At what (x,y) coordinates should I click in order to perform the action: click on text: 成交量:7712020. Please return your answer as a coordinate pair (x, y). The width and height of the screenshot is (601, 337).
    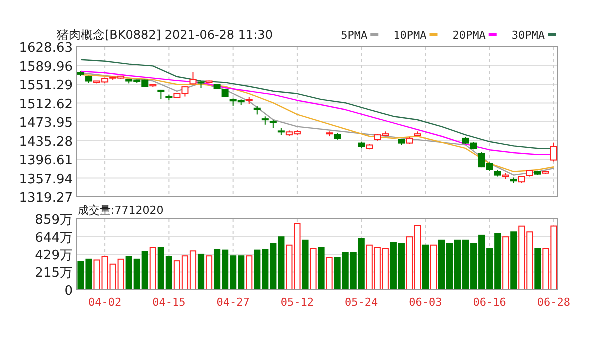
    Looking at the image, I should click on (121, 210).